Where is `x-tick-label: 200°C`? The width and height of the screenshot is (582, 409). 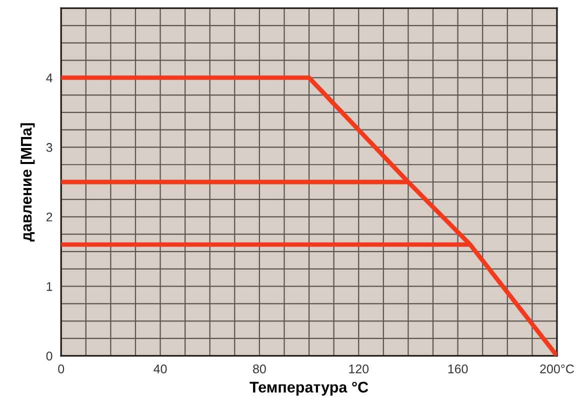
x-tick-label: 200°C is located at coordinates (557, 369).